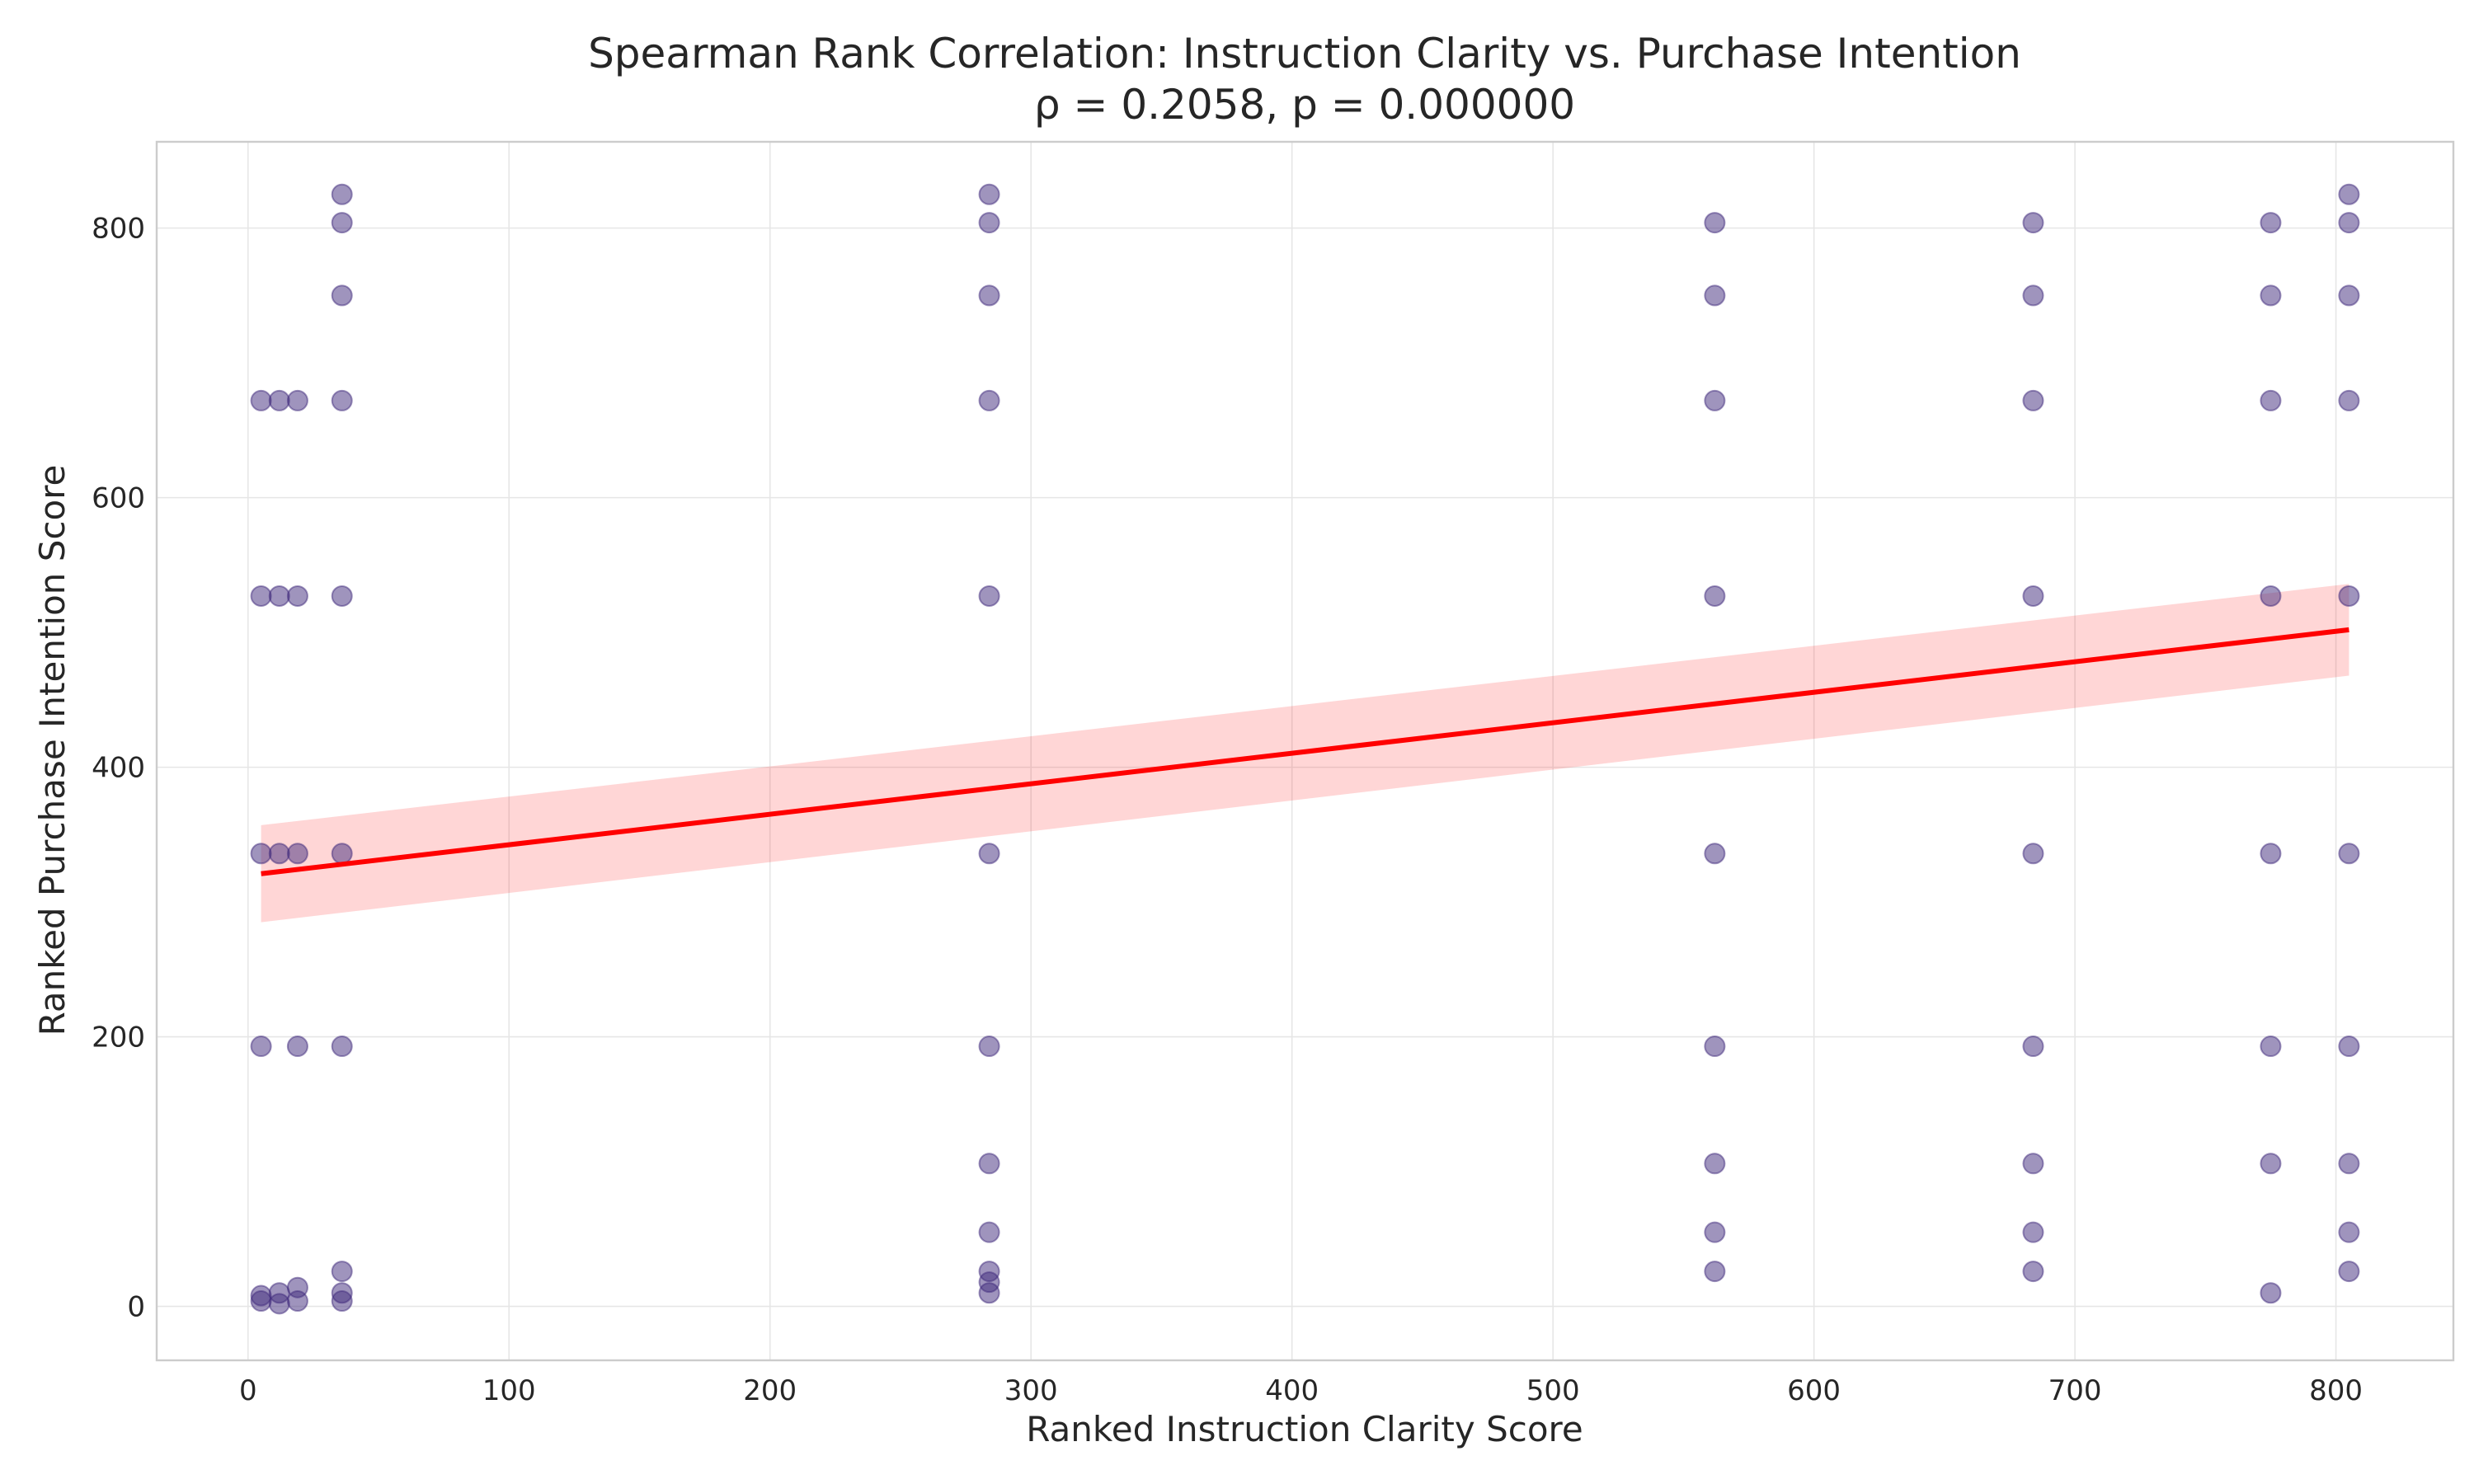  Describe the element at coordinates (52, 750) in the screenshot. I see `y-axis-label: Ranked Purchase Intention Score` at that location.